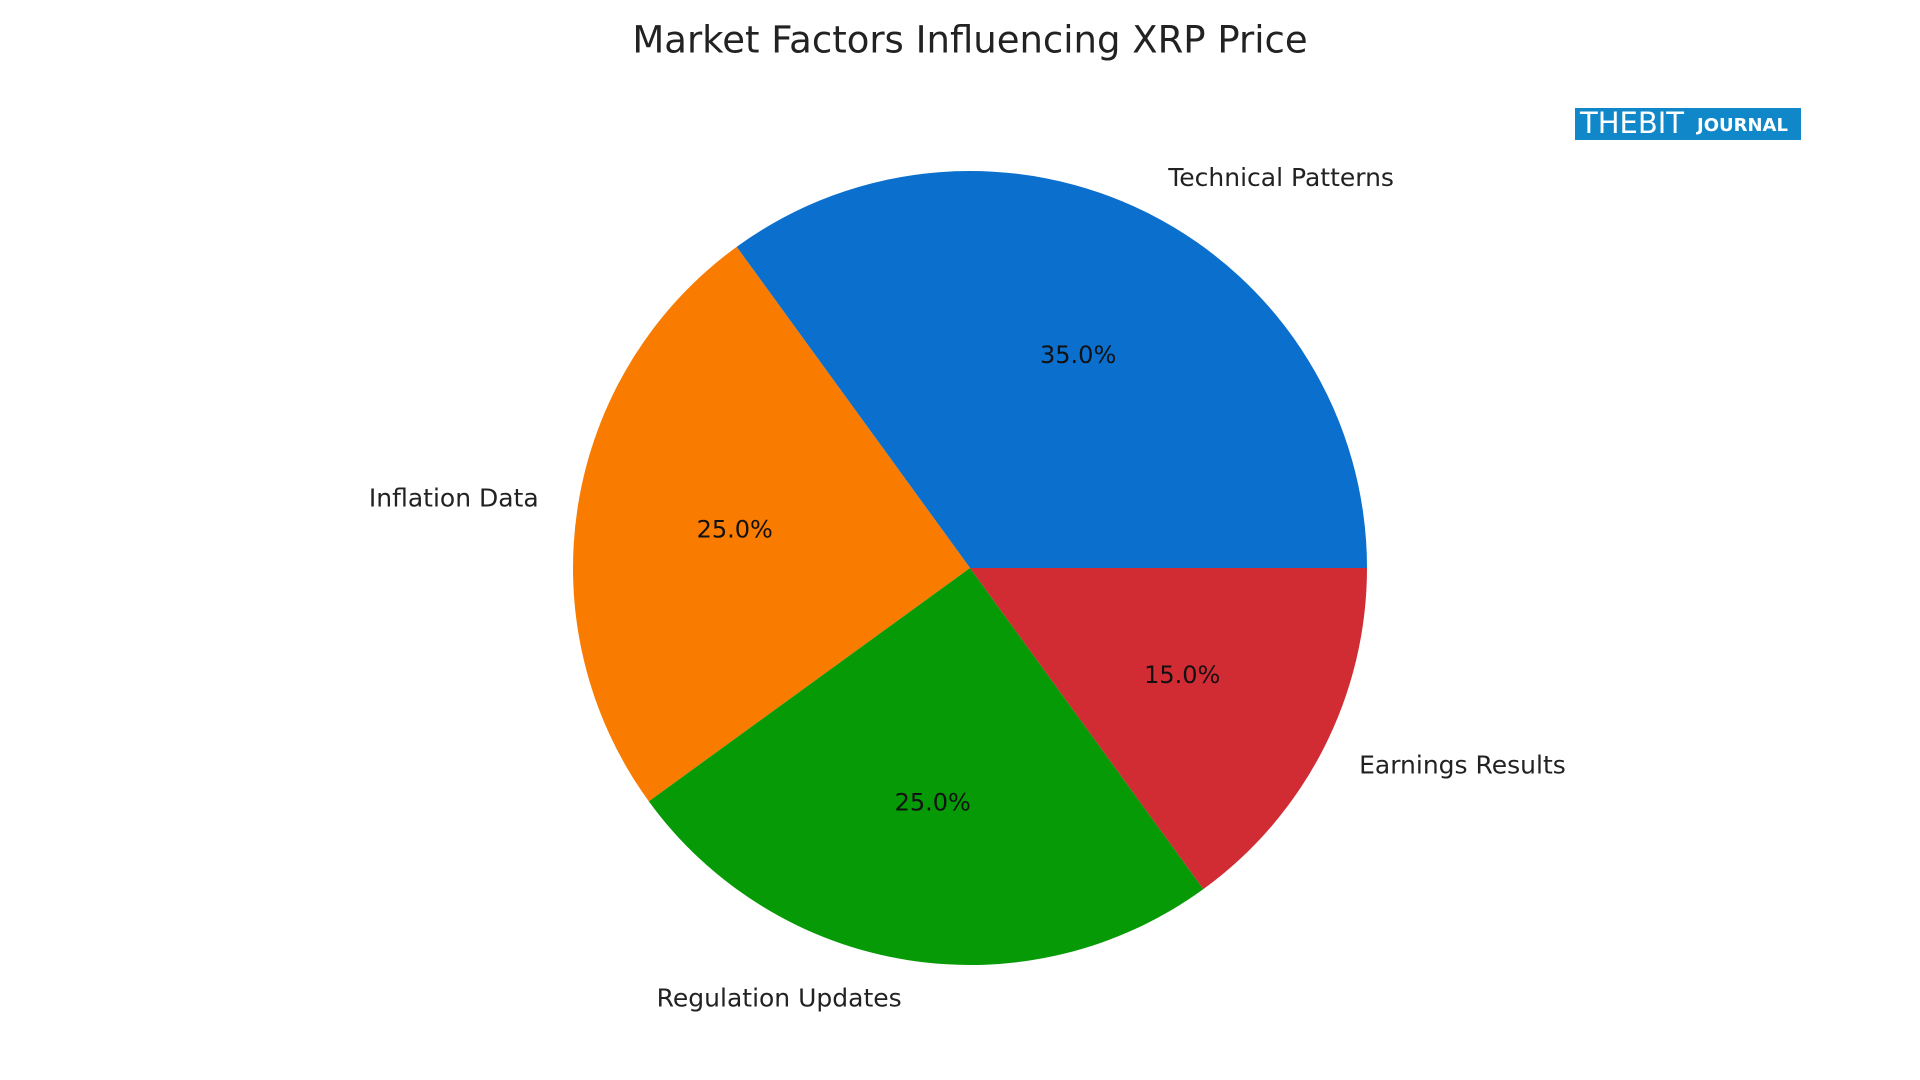 Image resolution: width=1920 pixels, height=1080 pixels. I want to click on slice-label: Earnings Results, so click(1462, 764).